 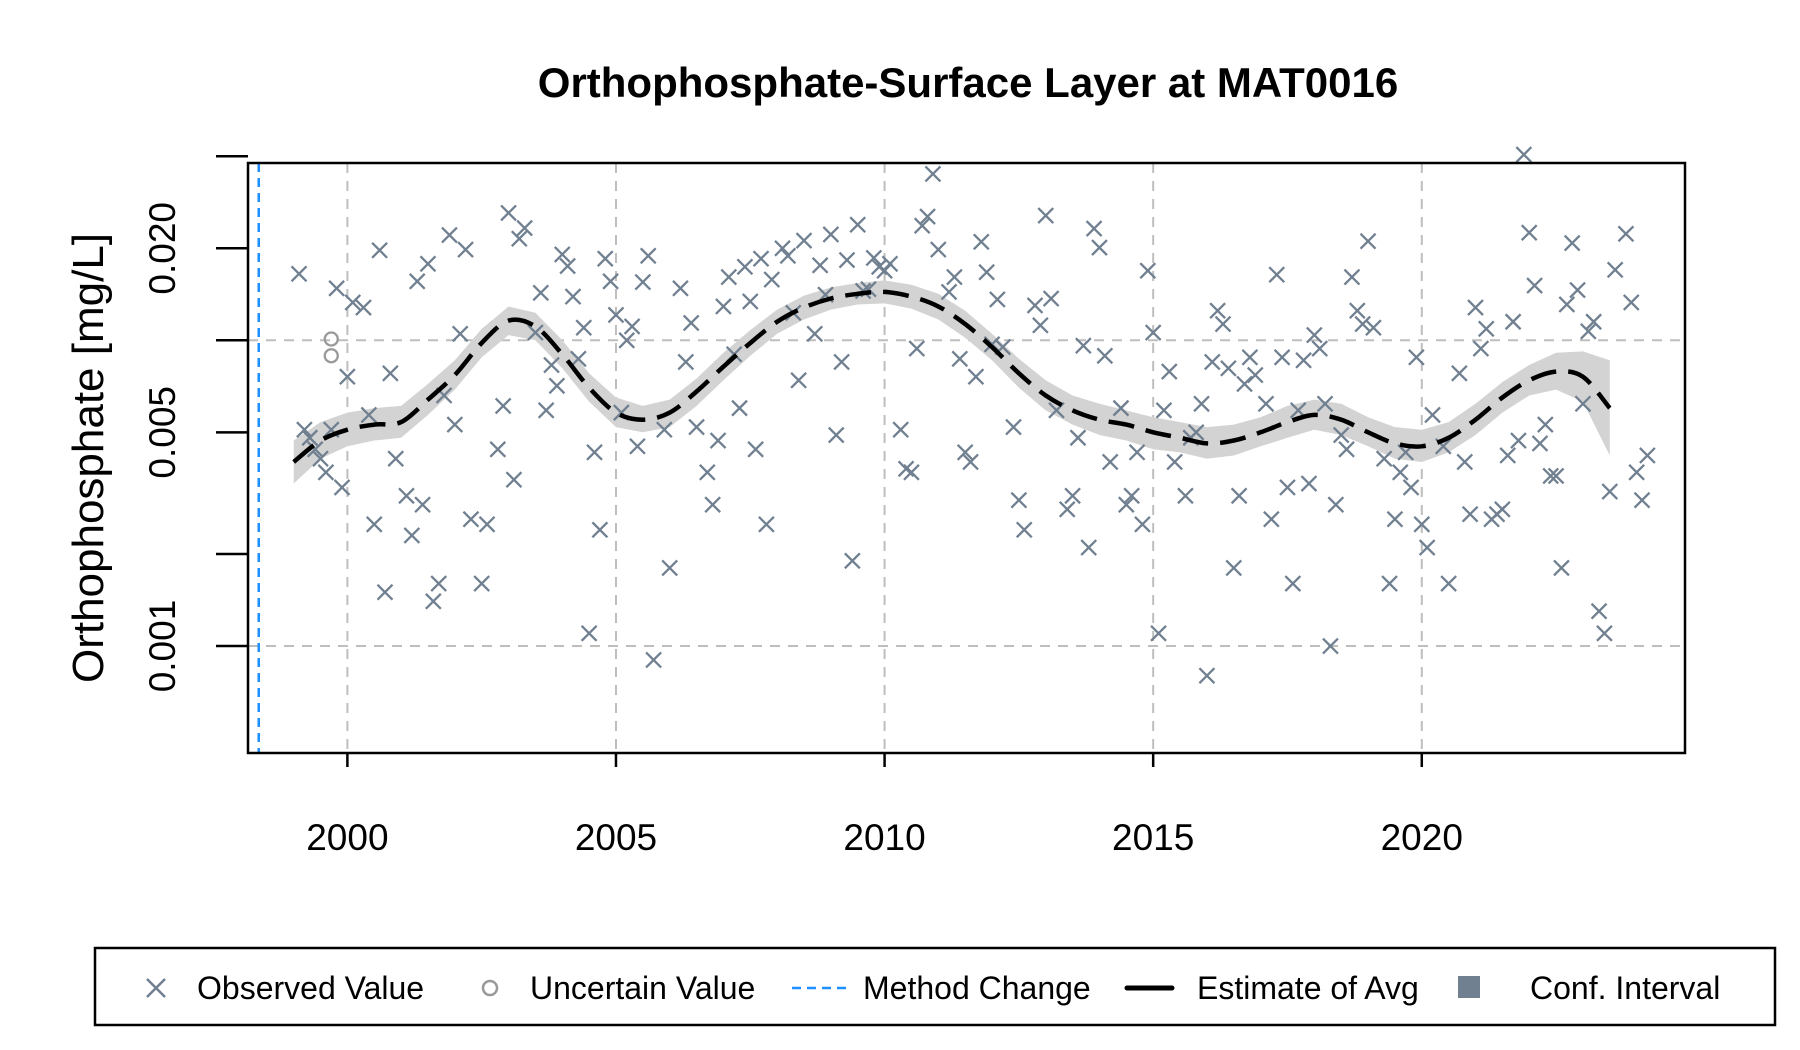 What do you see at coordinates (968, 82) in the screenshot?
I see `chart-title: Orthophosphate-Surface Layer at MAT0016` at bounding box center [968, 82].